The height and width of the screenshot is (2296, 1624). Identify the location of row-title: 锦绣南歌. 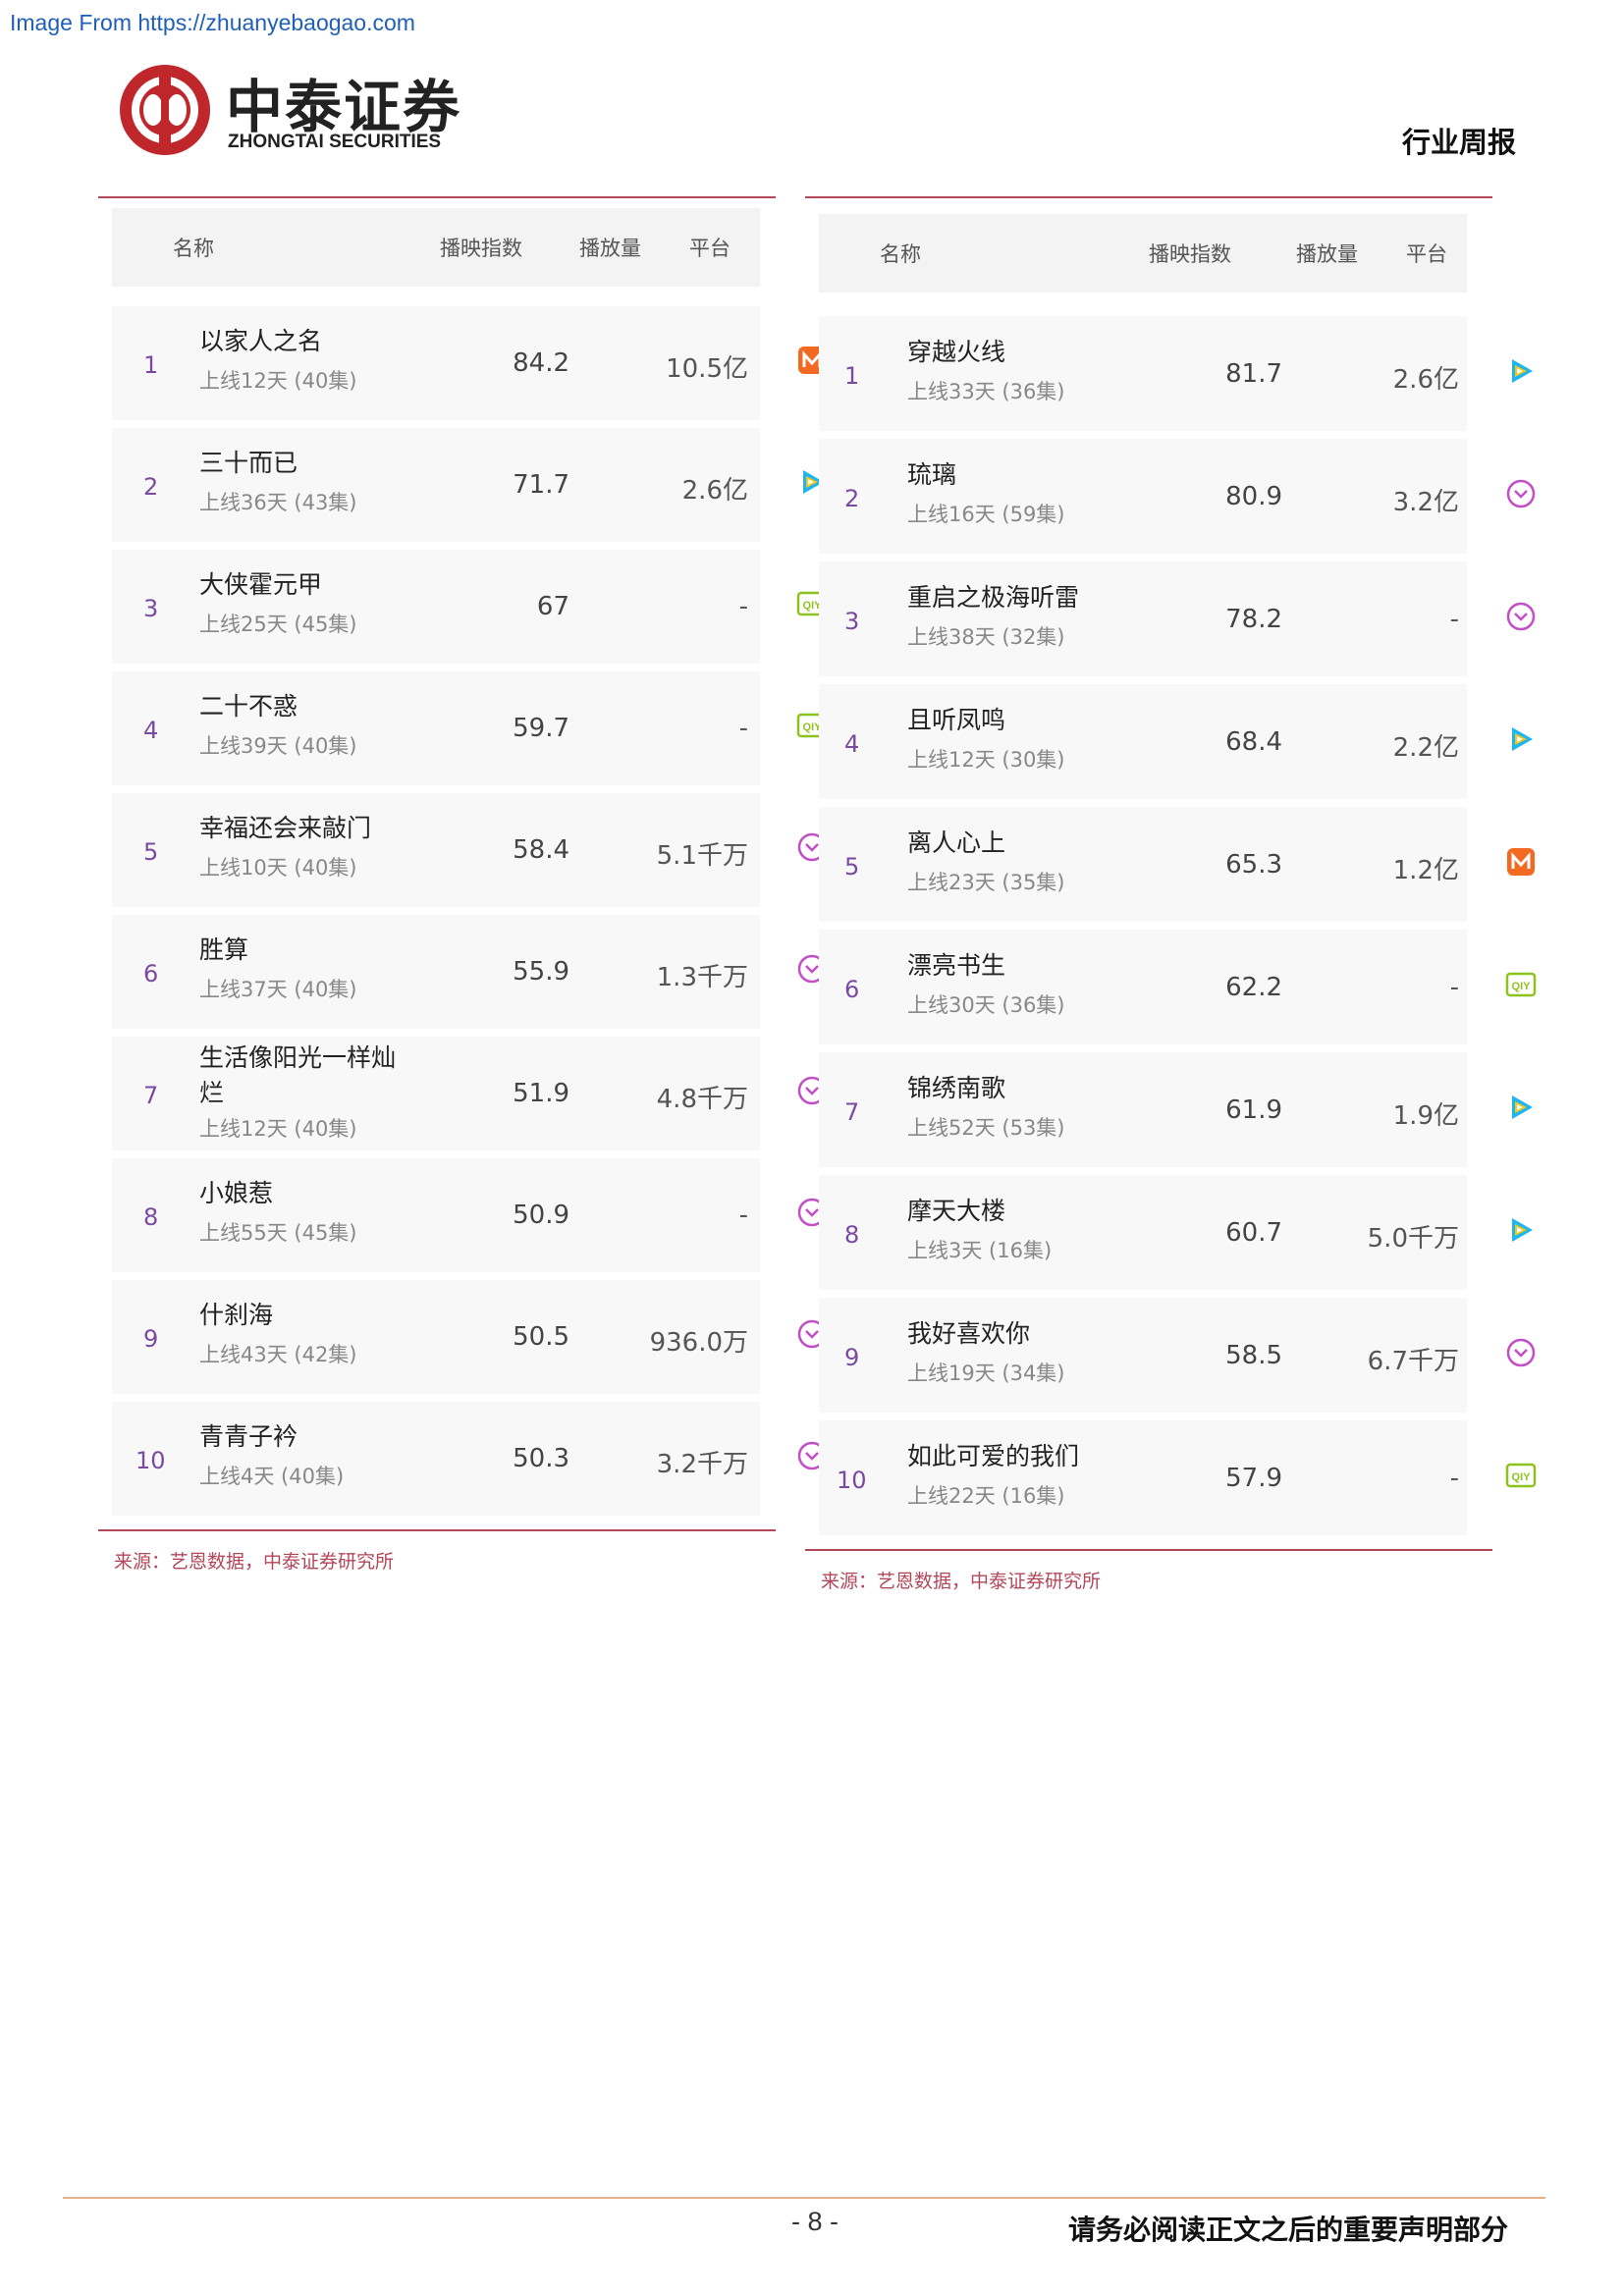
(956, 1087).